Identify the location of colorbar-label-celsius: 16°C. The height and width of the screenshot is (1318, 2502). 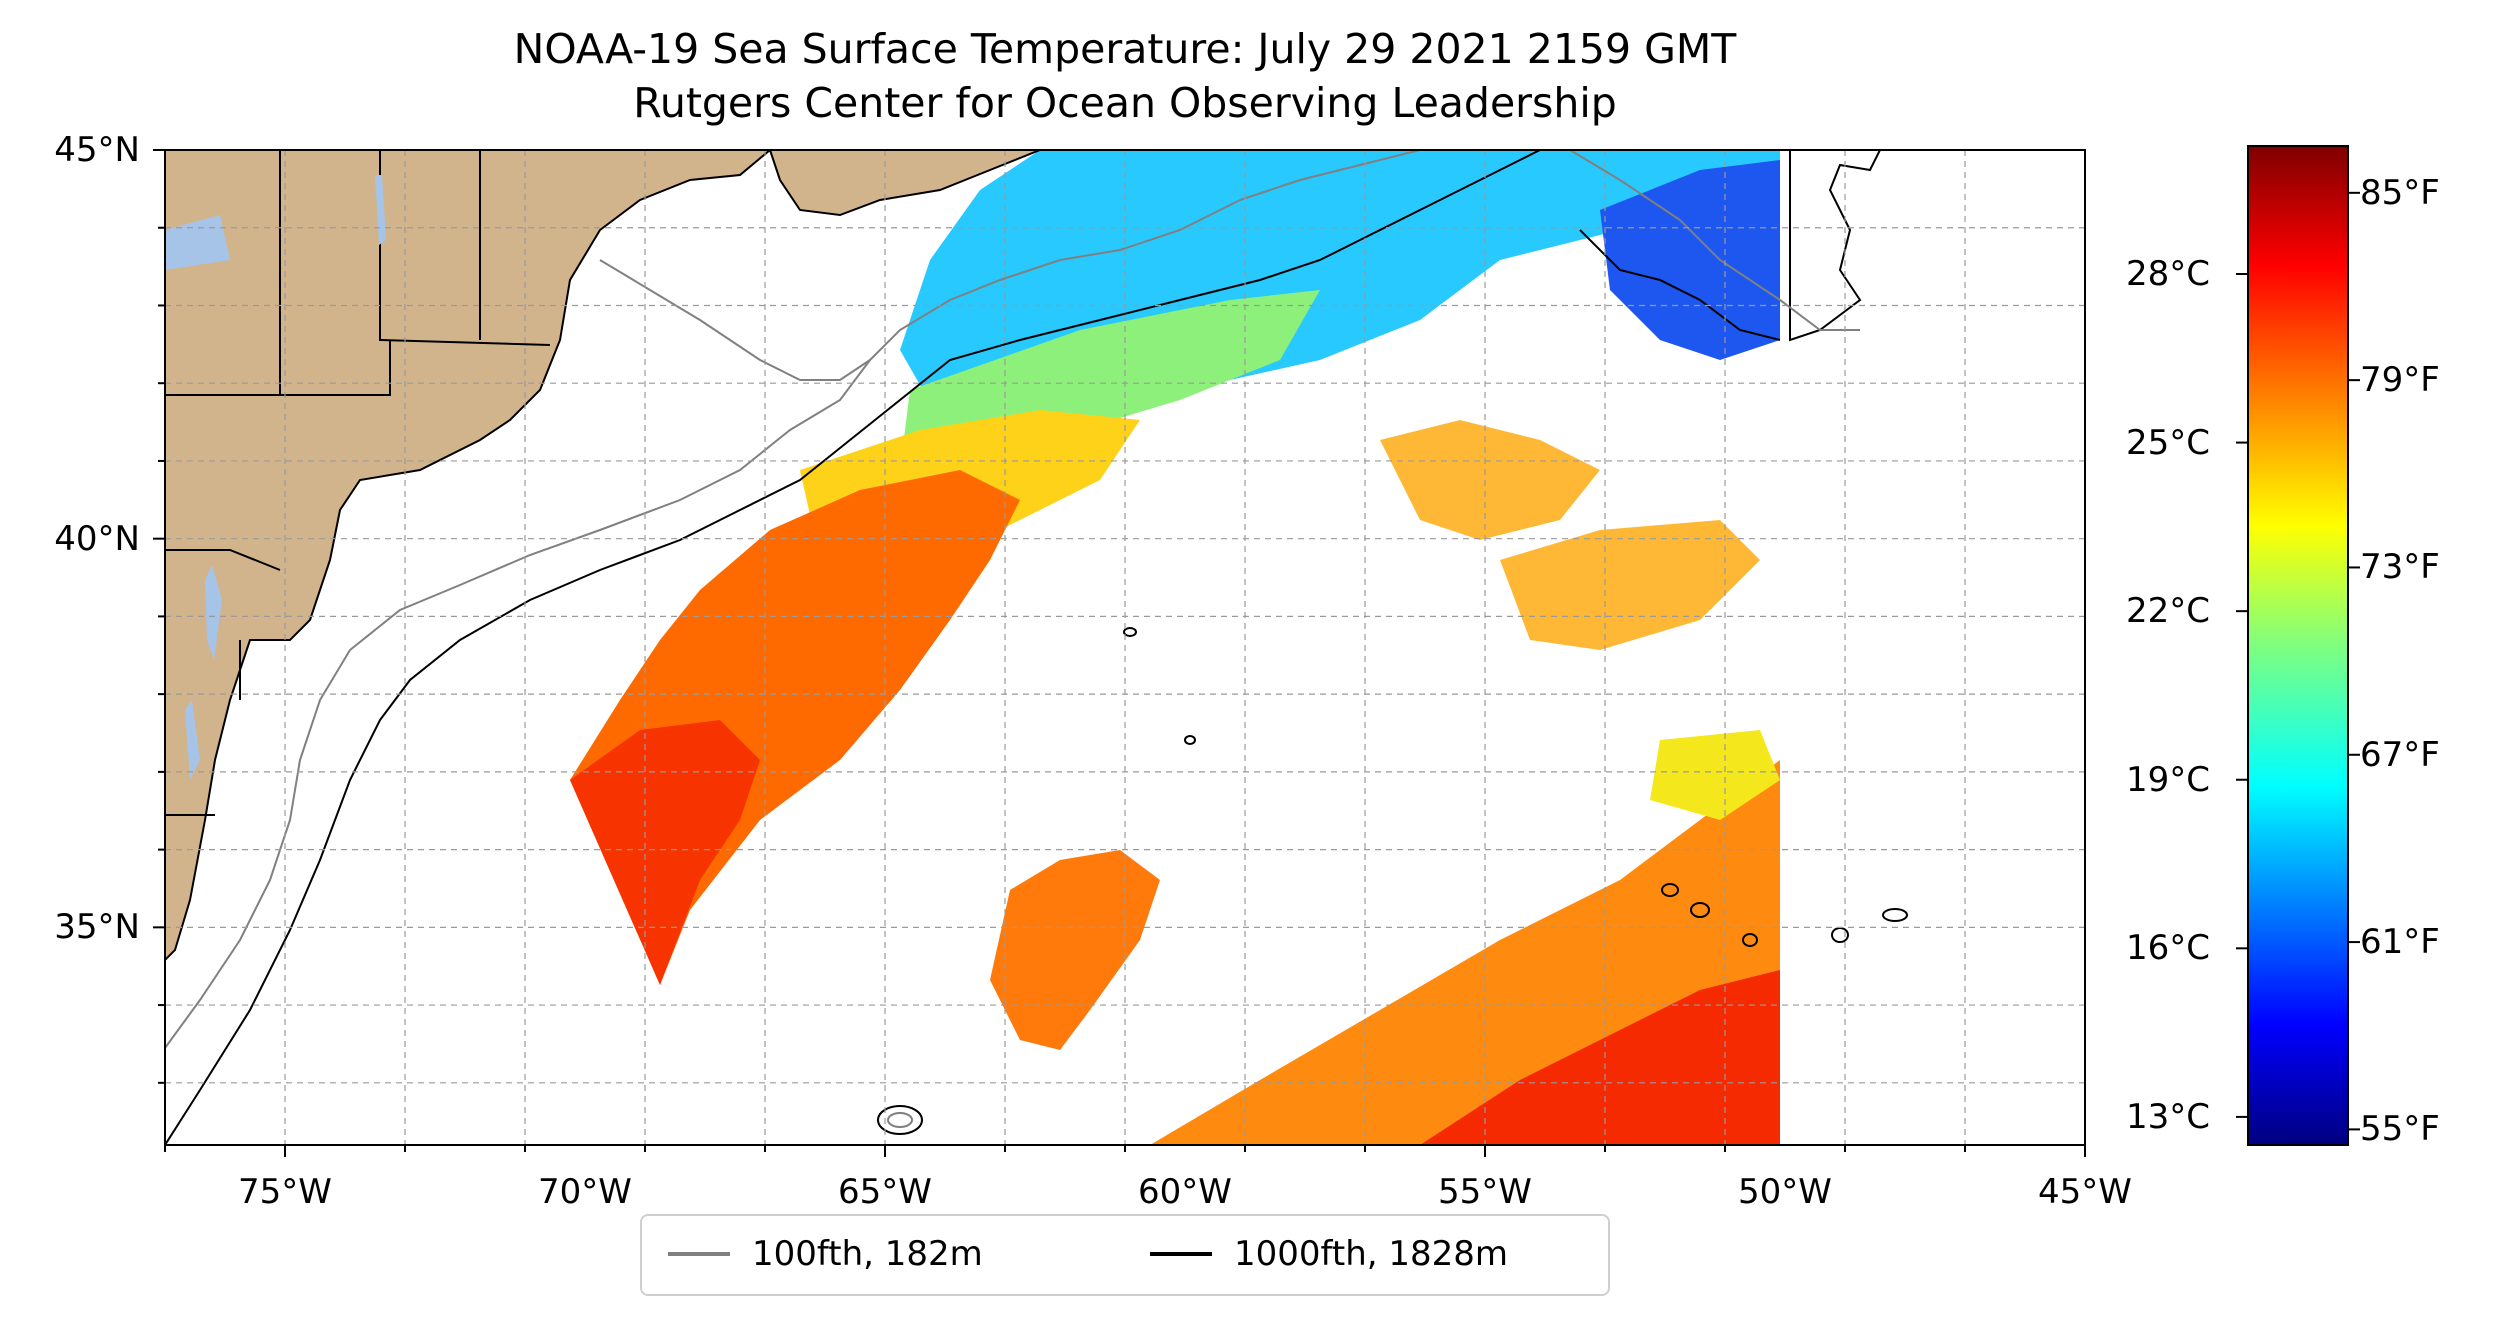
(2167, 948).